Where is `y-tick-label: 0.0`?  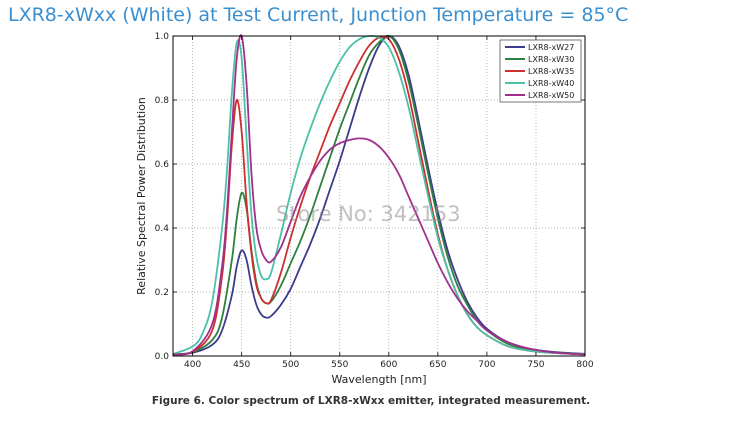 y-tick-label: 0.0 is located at coordinates (162, 357).